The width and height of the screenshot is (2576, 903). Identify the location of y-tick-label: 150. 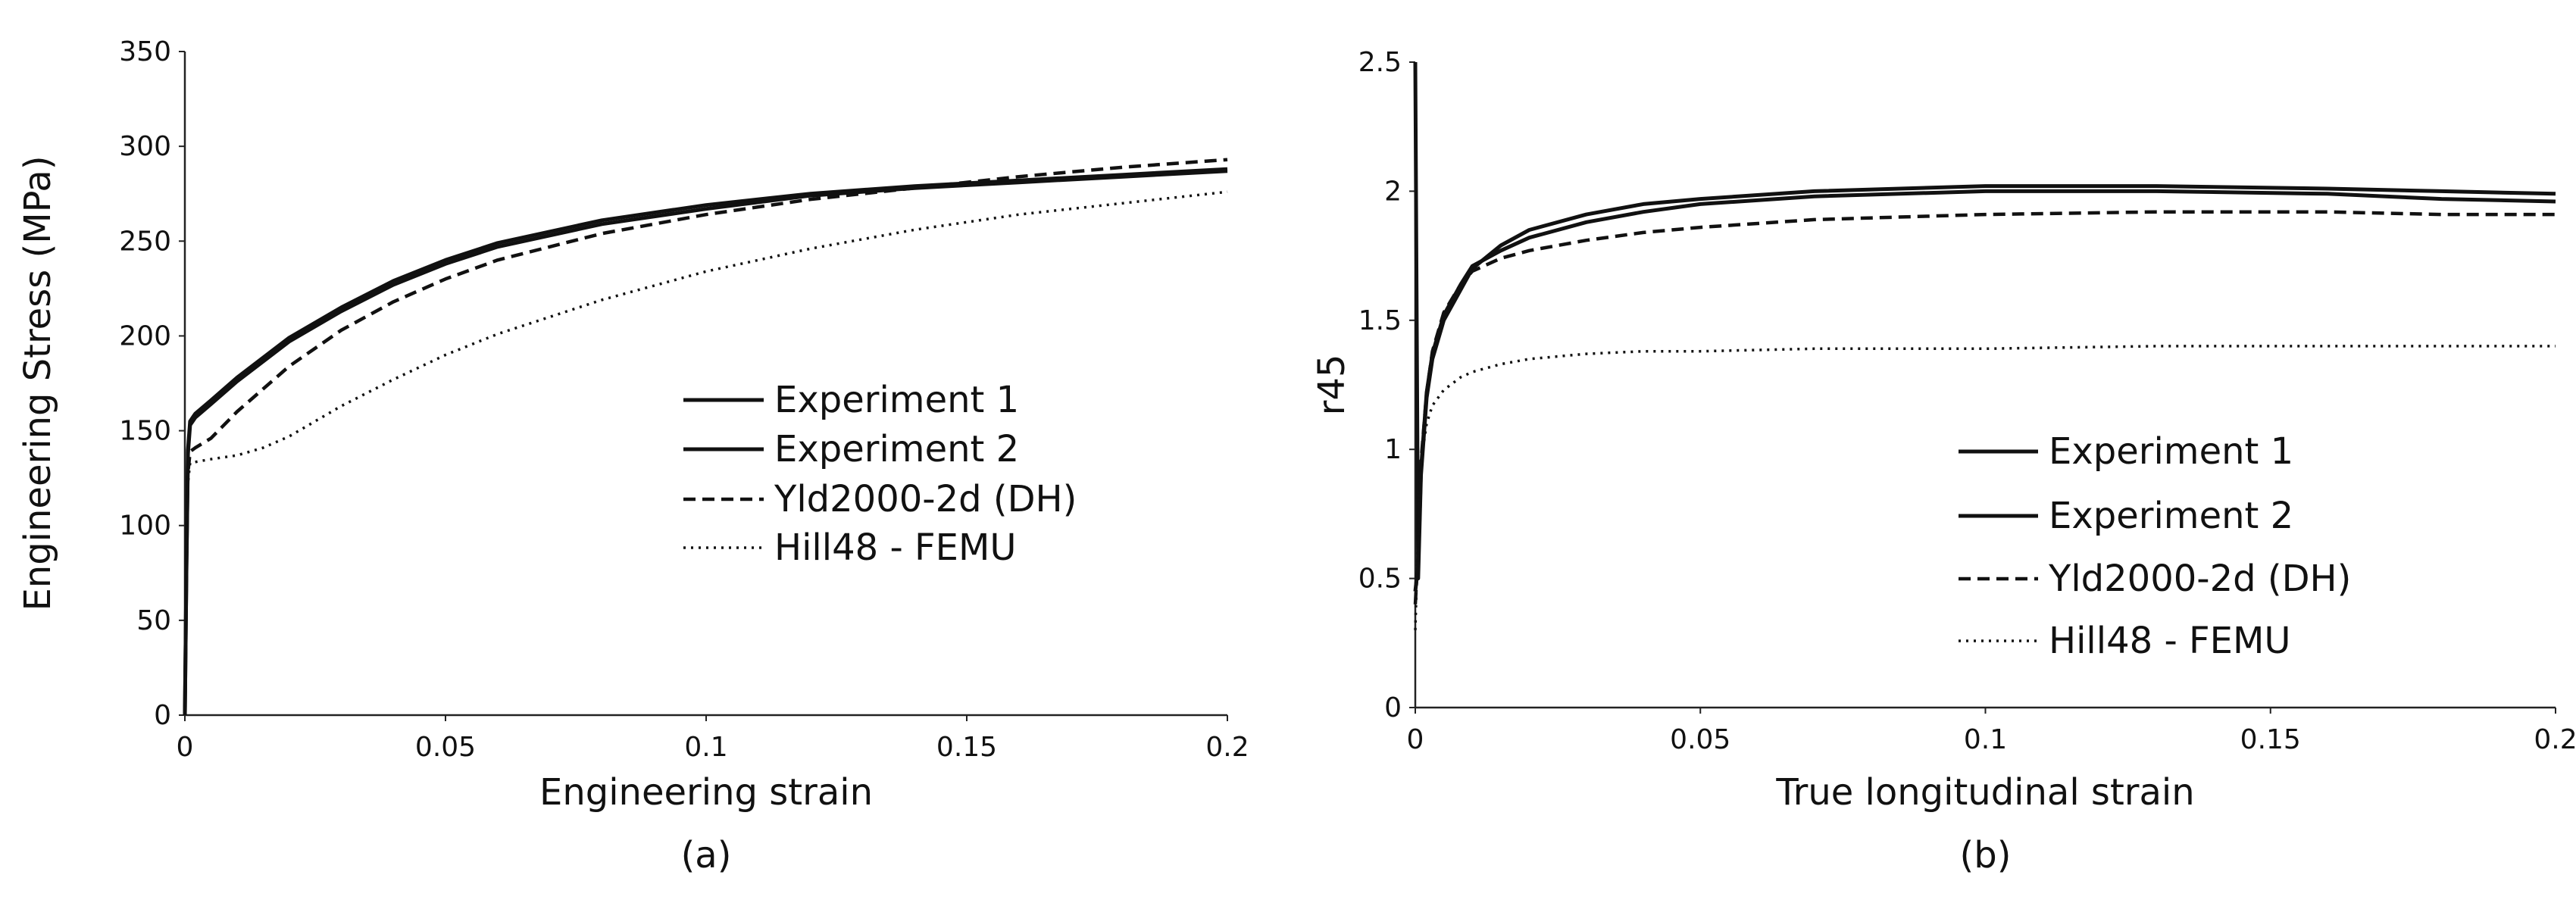
(145, 431).